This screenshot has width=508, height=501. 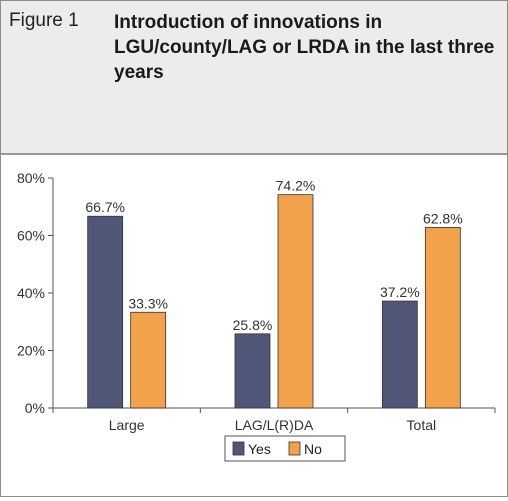 I want to click on legend-box, so click(x=285, y=448).